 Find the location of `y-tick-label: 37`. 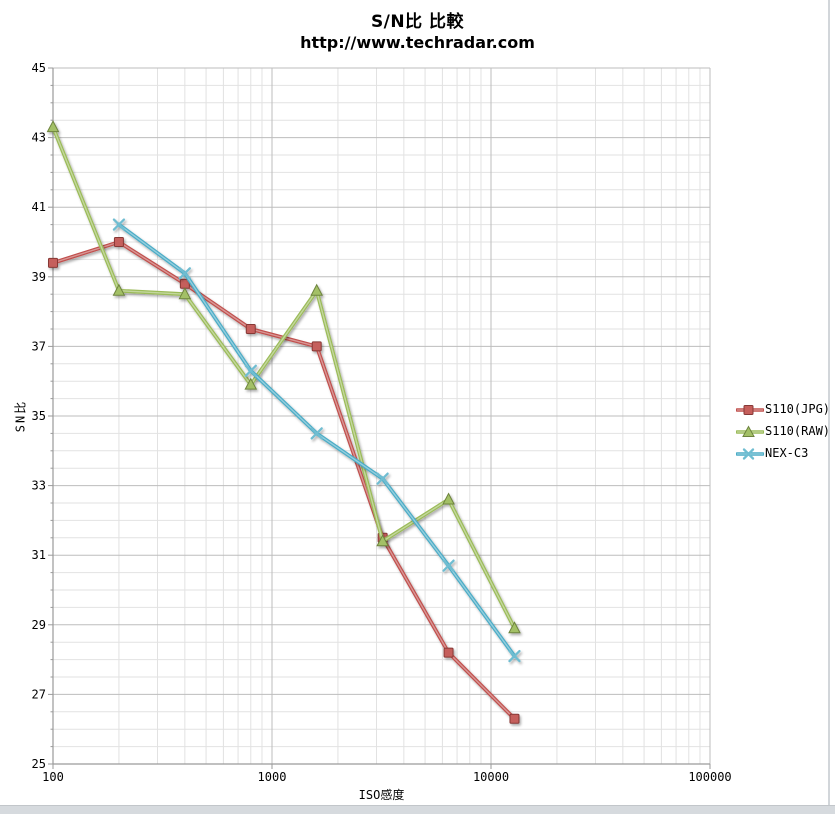

y-tick-label: 37 is located at coordinates (39, 346).